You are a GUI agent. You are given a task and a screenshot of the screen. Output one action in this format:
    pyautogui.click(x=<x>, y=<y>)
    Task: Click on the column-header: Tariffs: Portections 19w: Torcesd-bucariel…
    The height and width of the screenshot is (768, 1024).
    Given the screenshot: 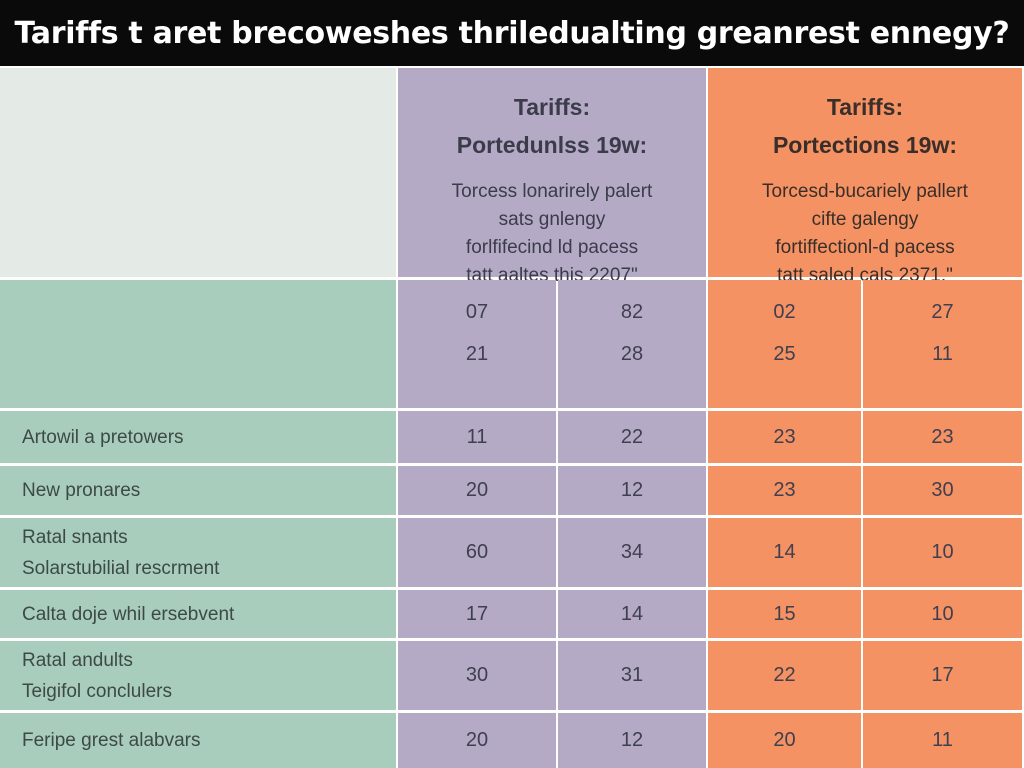 What is the action you would take?
    pyautogui.click(x=865, y=177)
    